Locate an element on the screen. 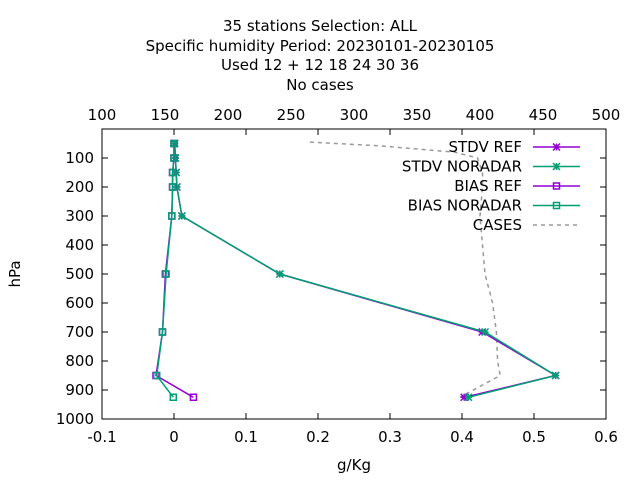  y-tick-label: 600 is located at coordinates (79, 303).